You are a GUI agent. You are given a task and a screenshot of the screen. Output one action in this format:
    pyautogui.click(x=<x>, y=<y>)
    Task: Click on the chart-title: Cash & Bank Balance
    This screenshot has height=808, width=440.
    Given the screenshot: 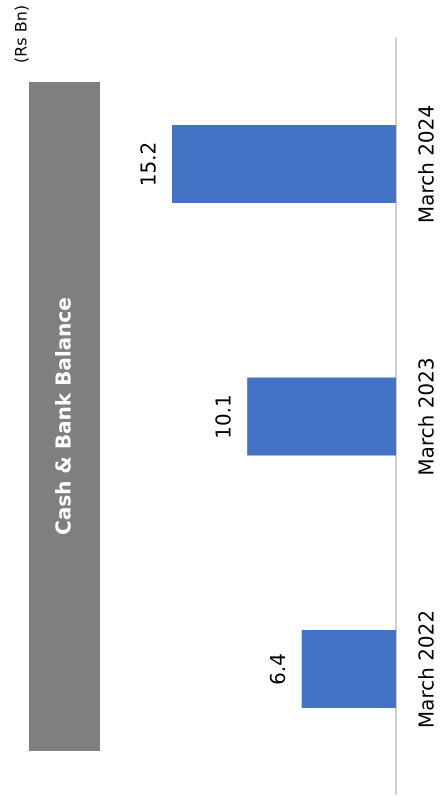 What is the action you would take?
    pyautogui.click(x=64, y=416)
    